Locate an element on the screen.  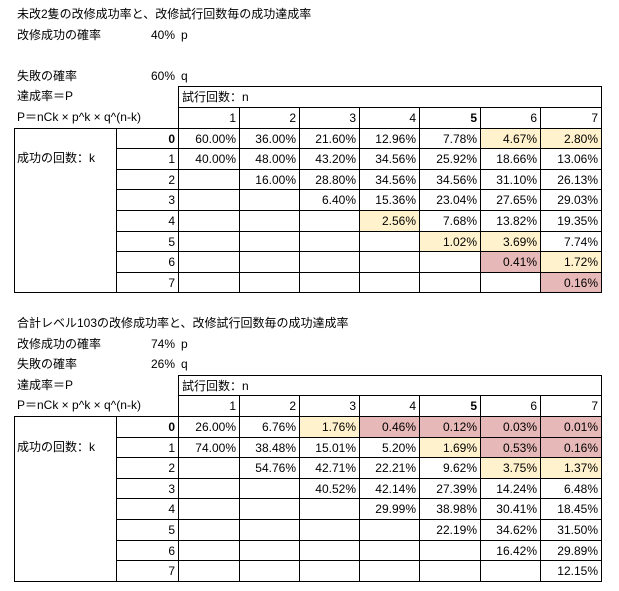
rate: 60% is located at coordinates (162, 75).